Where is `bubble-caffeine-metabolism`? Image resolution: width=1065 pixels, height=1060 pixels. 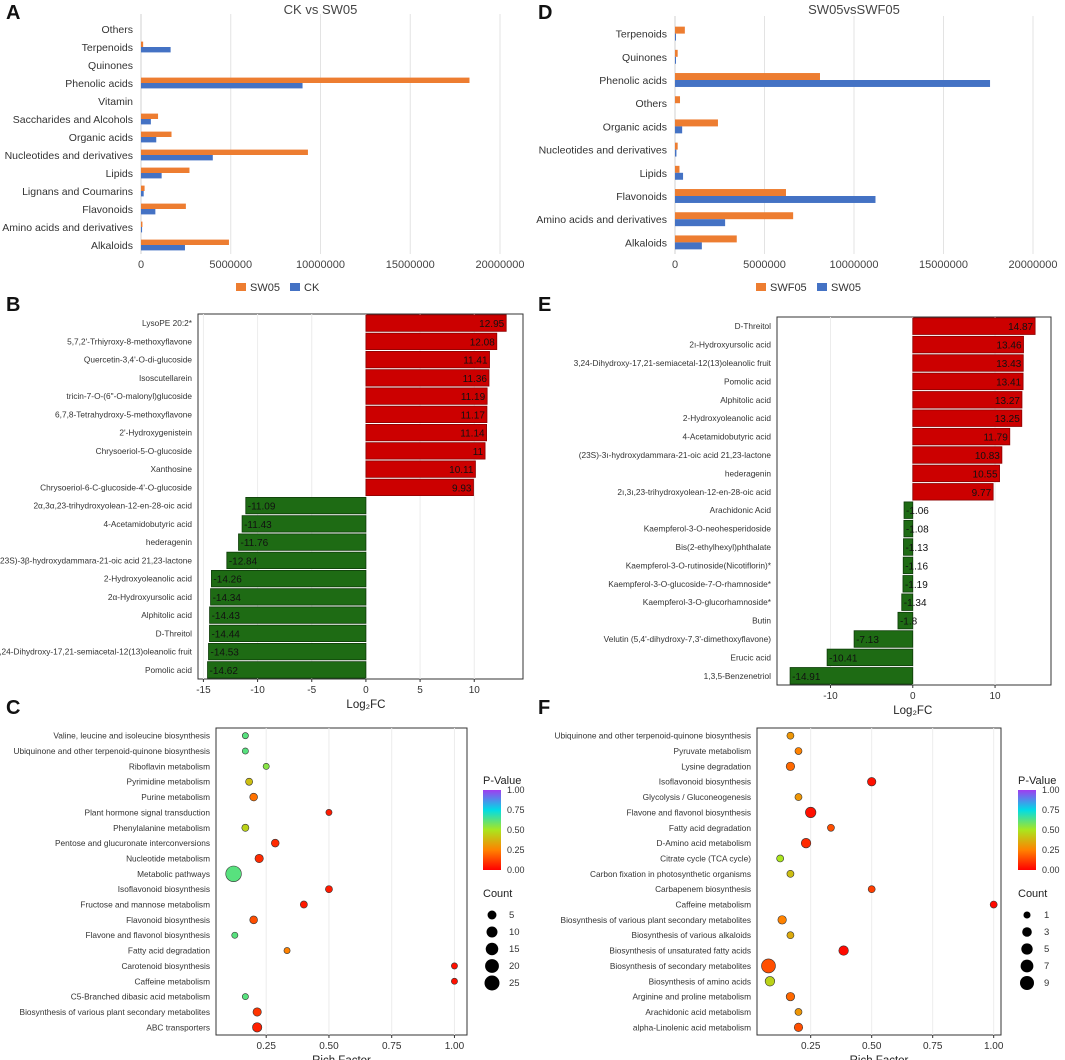 bubble-caffeine-metabolism is located at coordinates (454, 981).